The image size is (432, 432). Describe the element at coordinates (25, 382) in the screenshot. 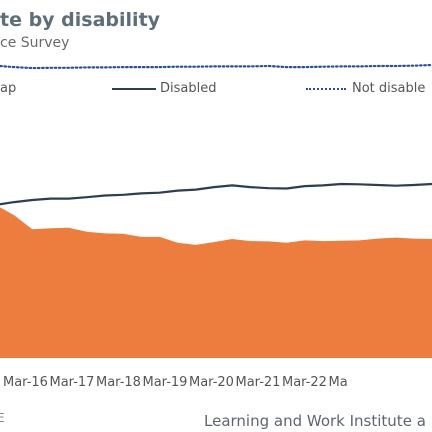

I see `x-tick-label: Mar-16` at that location.